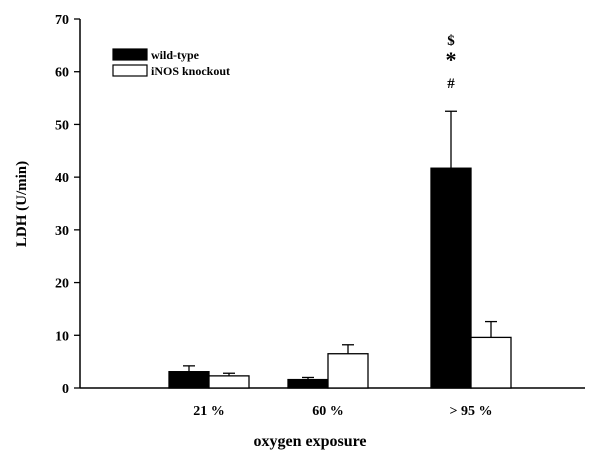 This screenshot has height=451, width=602. Describe the element at coordinates (175, 55) in the screenshot. I see `legend-label: wild-type` at that location.